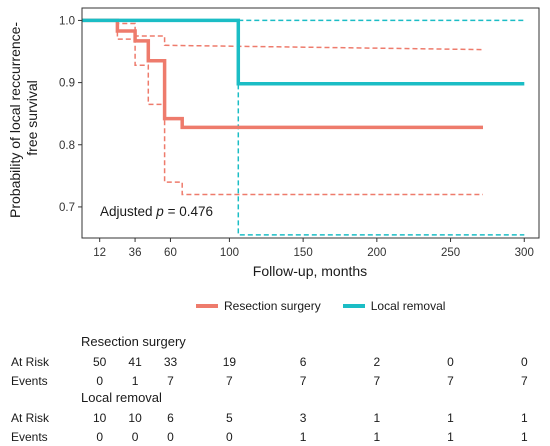 The height and width of the screenshot is (446, 550). Describe the element at coordinates (303, 418) in the screenshot. I see `risk-cell: 3` at that location.